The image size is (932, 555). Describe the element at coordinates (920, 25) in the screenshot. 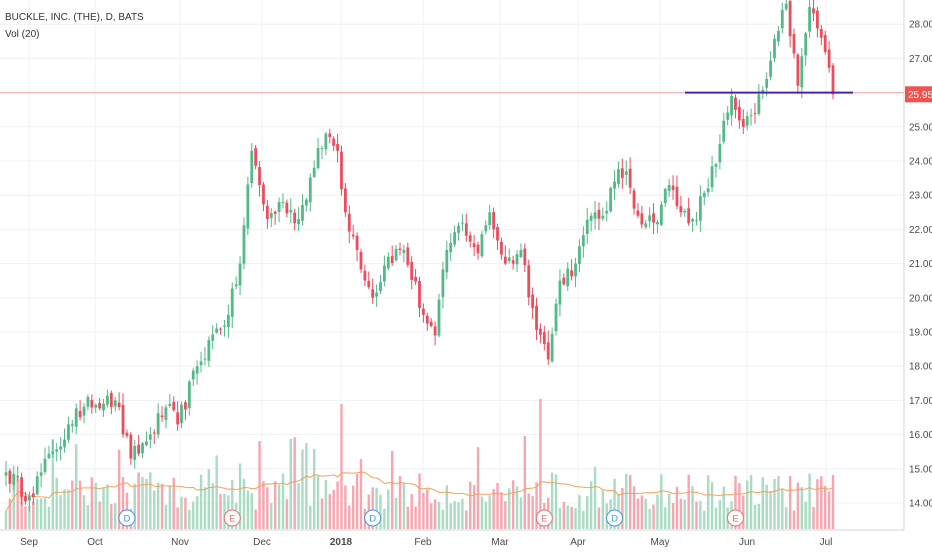

I see `y-tick-label: 28.00` at that location.